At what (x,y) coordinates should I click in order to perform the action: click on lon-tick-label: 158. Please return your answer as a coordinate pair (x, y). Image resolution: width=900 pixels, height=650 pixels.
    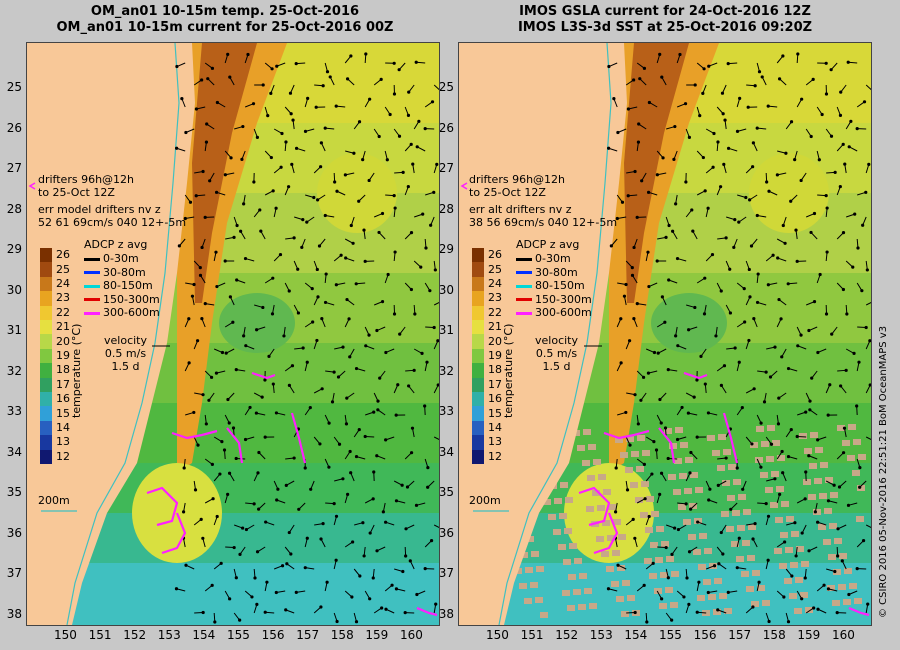
    Looking at the image, I should click on (774, 635).